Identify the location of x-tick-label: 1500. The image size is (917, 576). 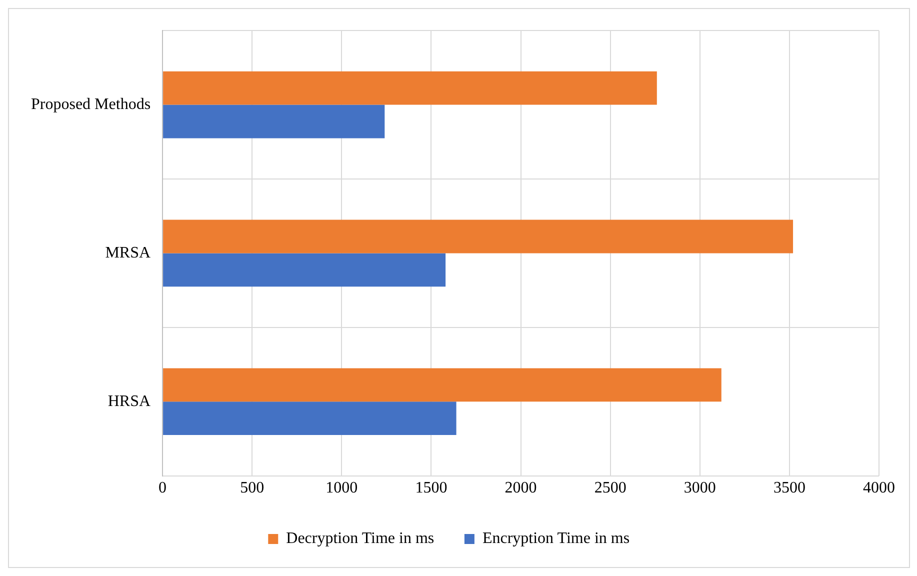
(431, 488).